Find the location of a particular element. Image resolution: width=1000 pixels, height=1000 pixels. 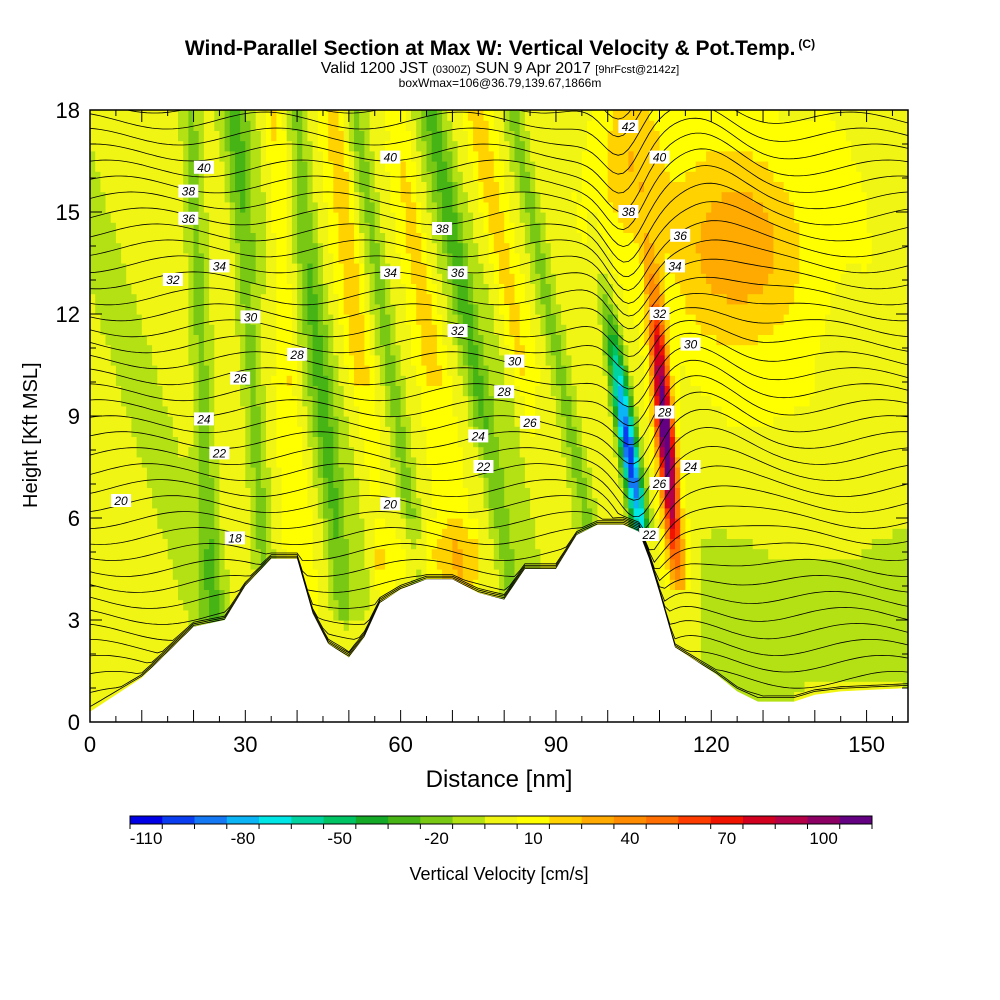

valid-utc: (0300Z) is located at coordinates (451, 70).